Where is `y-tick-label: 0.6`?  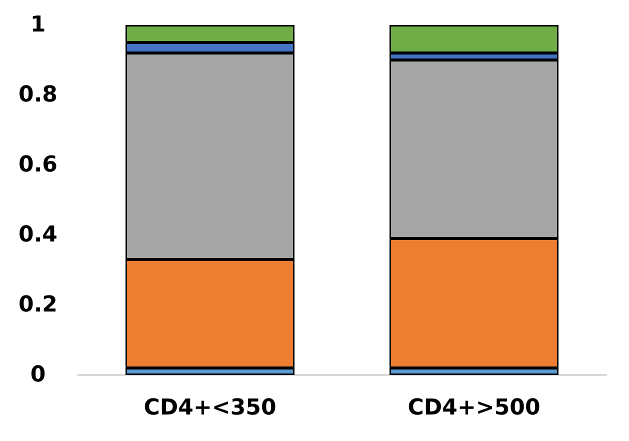
y-tick-label: 0.6 is located at coordinates (38, 165).